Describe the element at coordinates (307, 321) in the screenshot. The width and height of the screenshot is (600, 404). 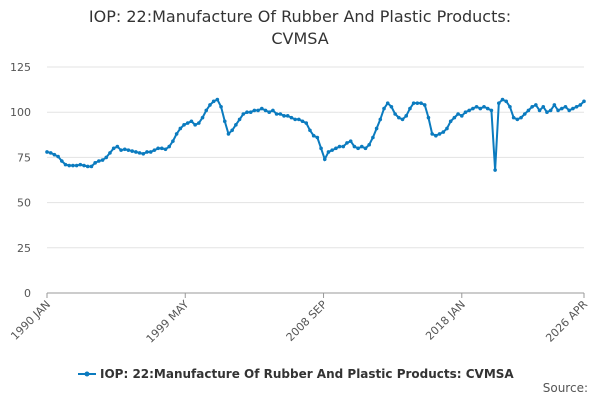
I see `x-tick-label: 2008 SEP` at that location.